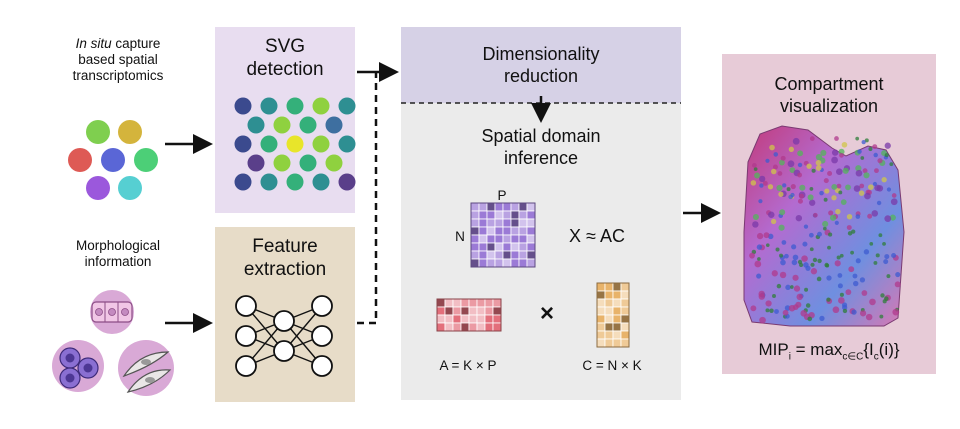 The image size is (960, 429). I want to click on dimensionality-title: Dimensionality reduction, so click(541, 65).